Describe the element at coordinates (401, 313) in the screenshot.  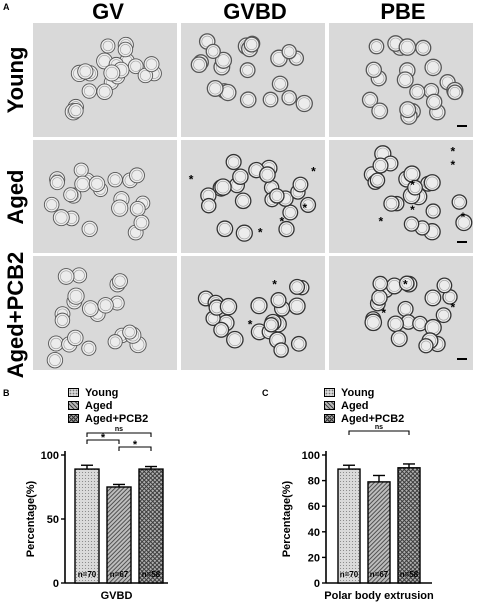
I see `micrograph-aged-pcb2-pbe: * * *` at that location.